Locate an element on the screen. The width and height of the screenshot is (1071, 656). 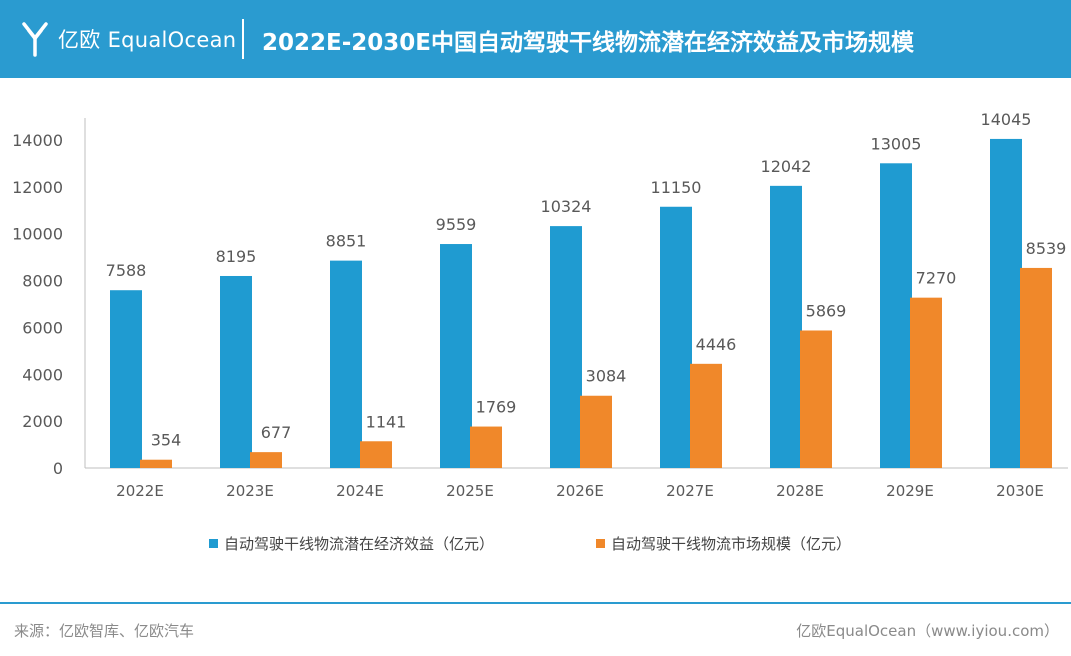
data-label-economic-benefit: 8851 is located at coordinates (346, 241).